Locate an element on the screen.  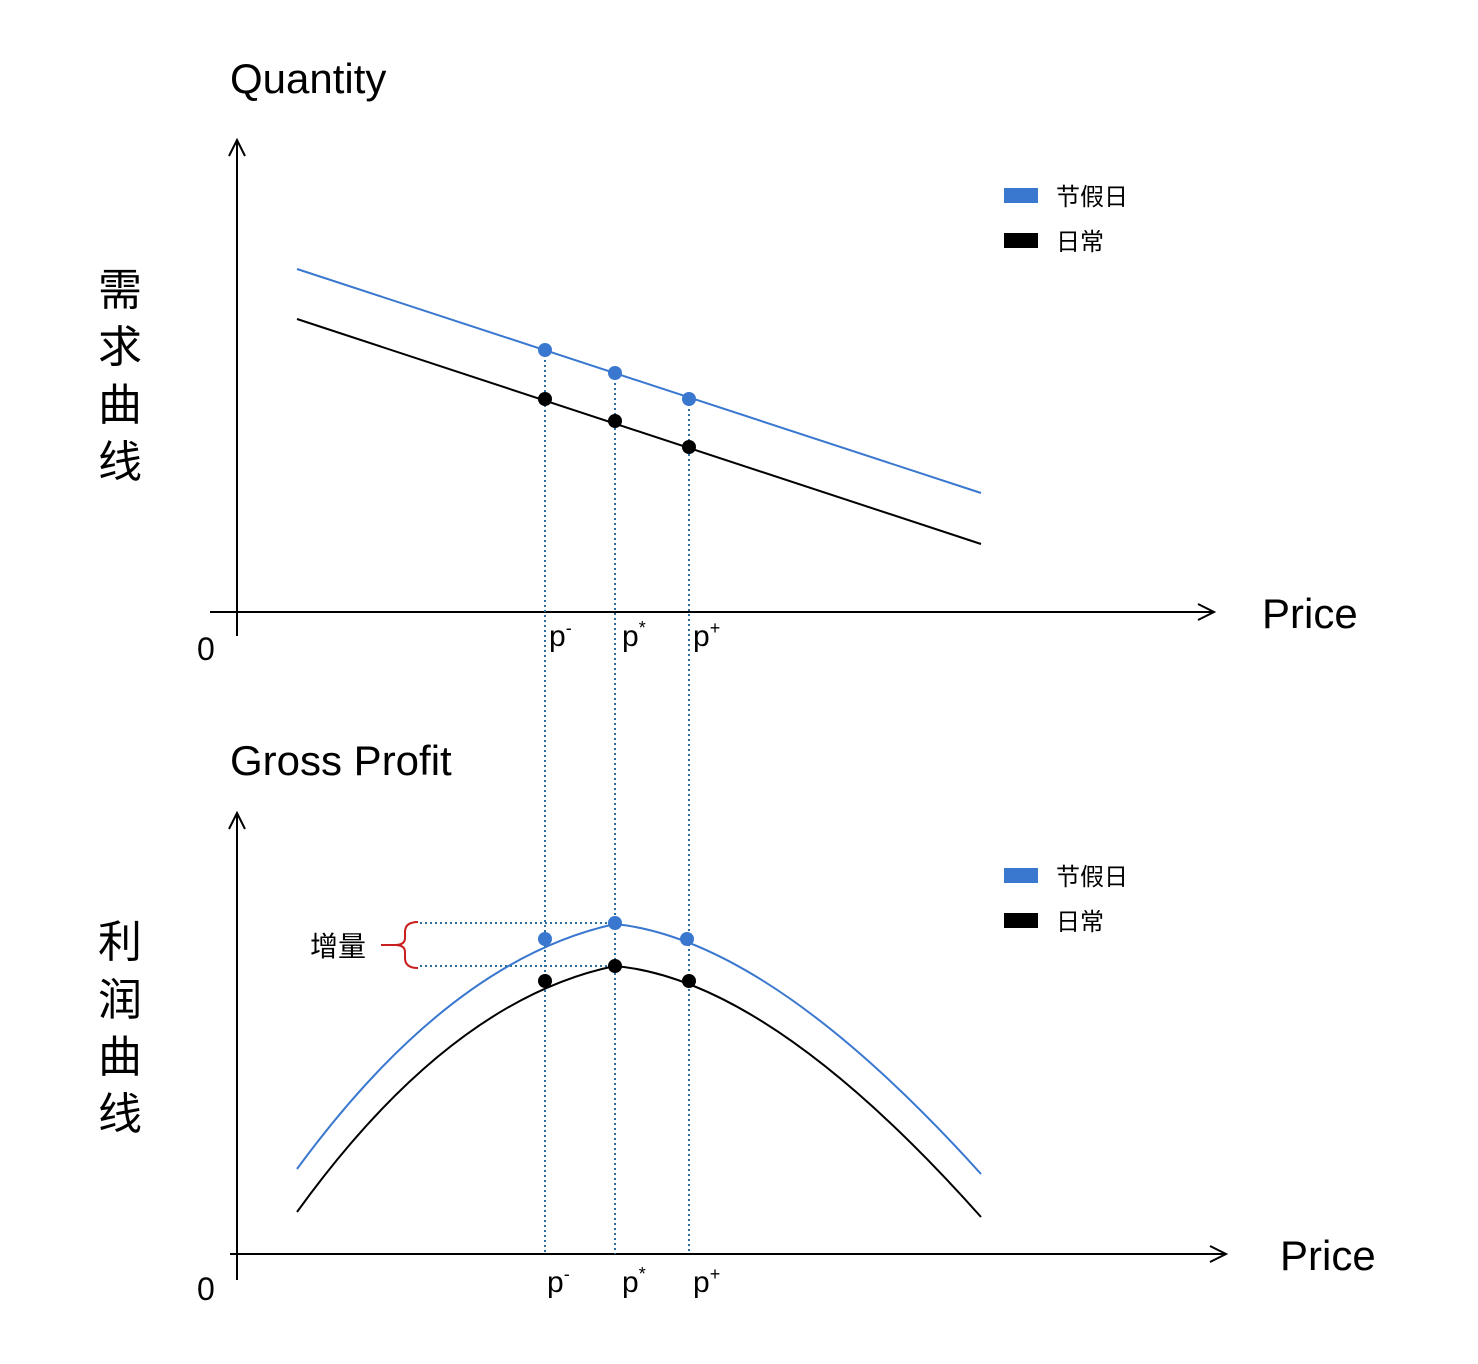
demand-vlabel-char: 线 is located at coordinates (120, 462).